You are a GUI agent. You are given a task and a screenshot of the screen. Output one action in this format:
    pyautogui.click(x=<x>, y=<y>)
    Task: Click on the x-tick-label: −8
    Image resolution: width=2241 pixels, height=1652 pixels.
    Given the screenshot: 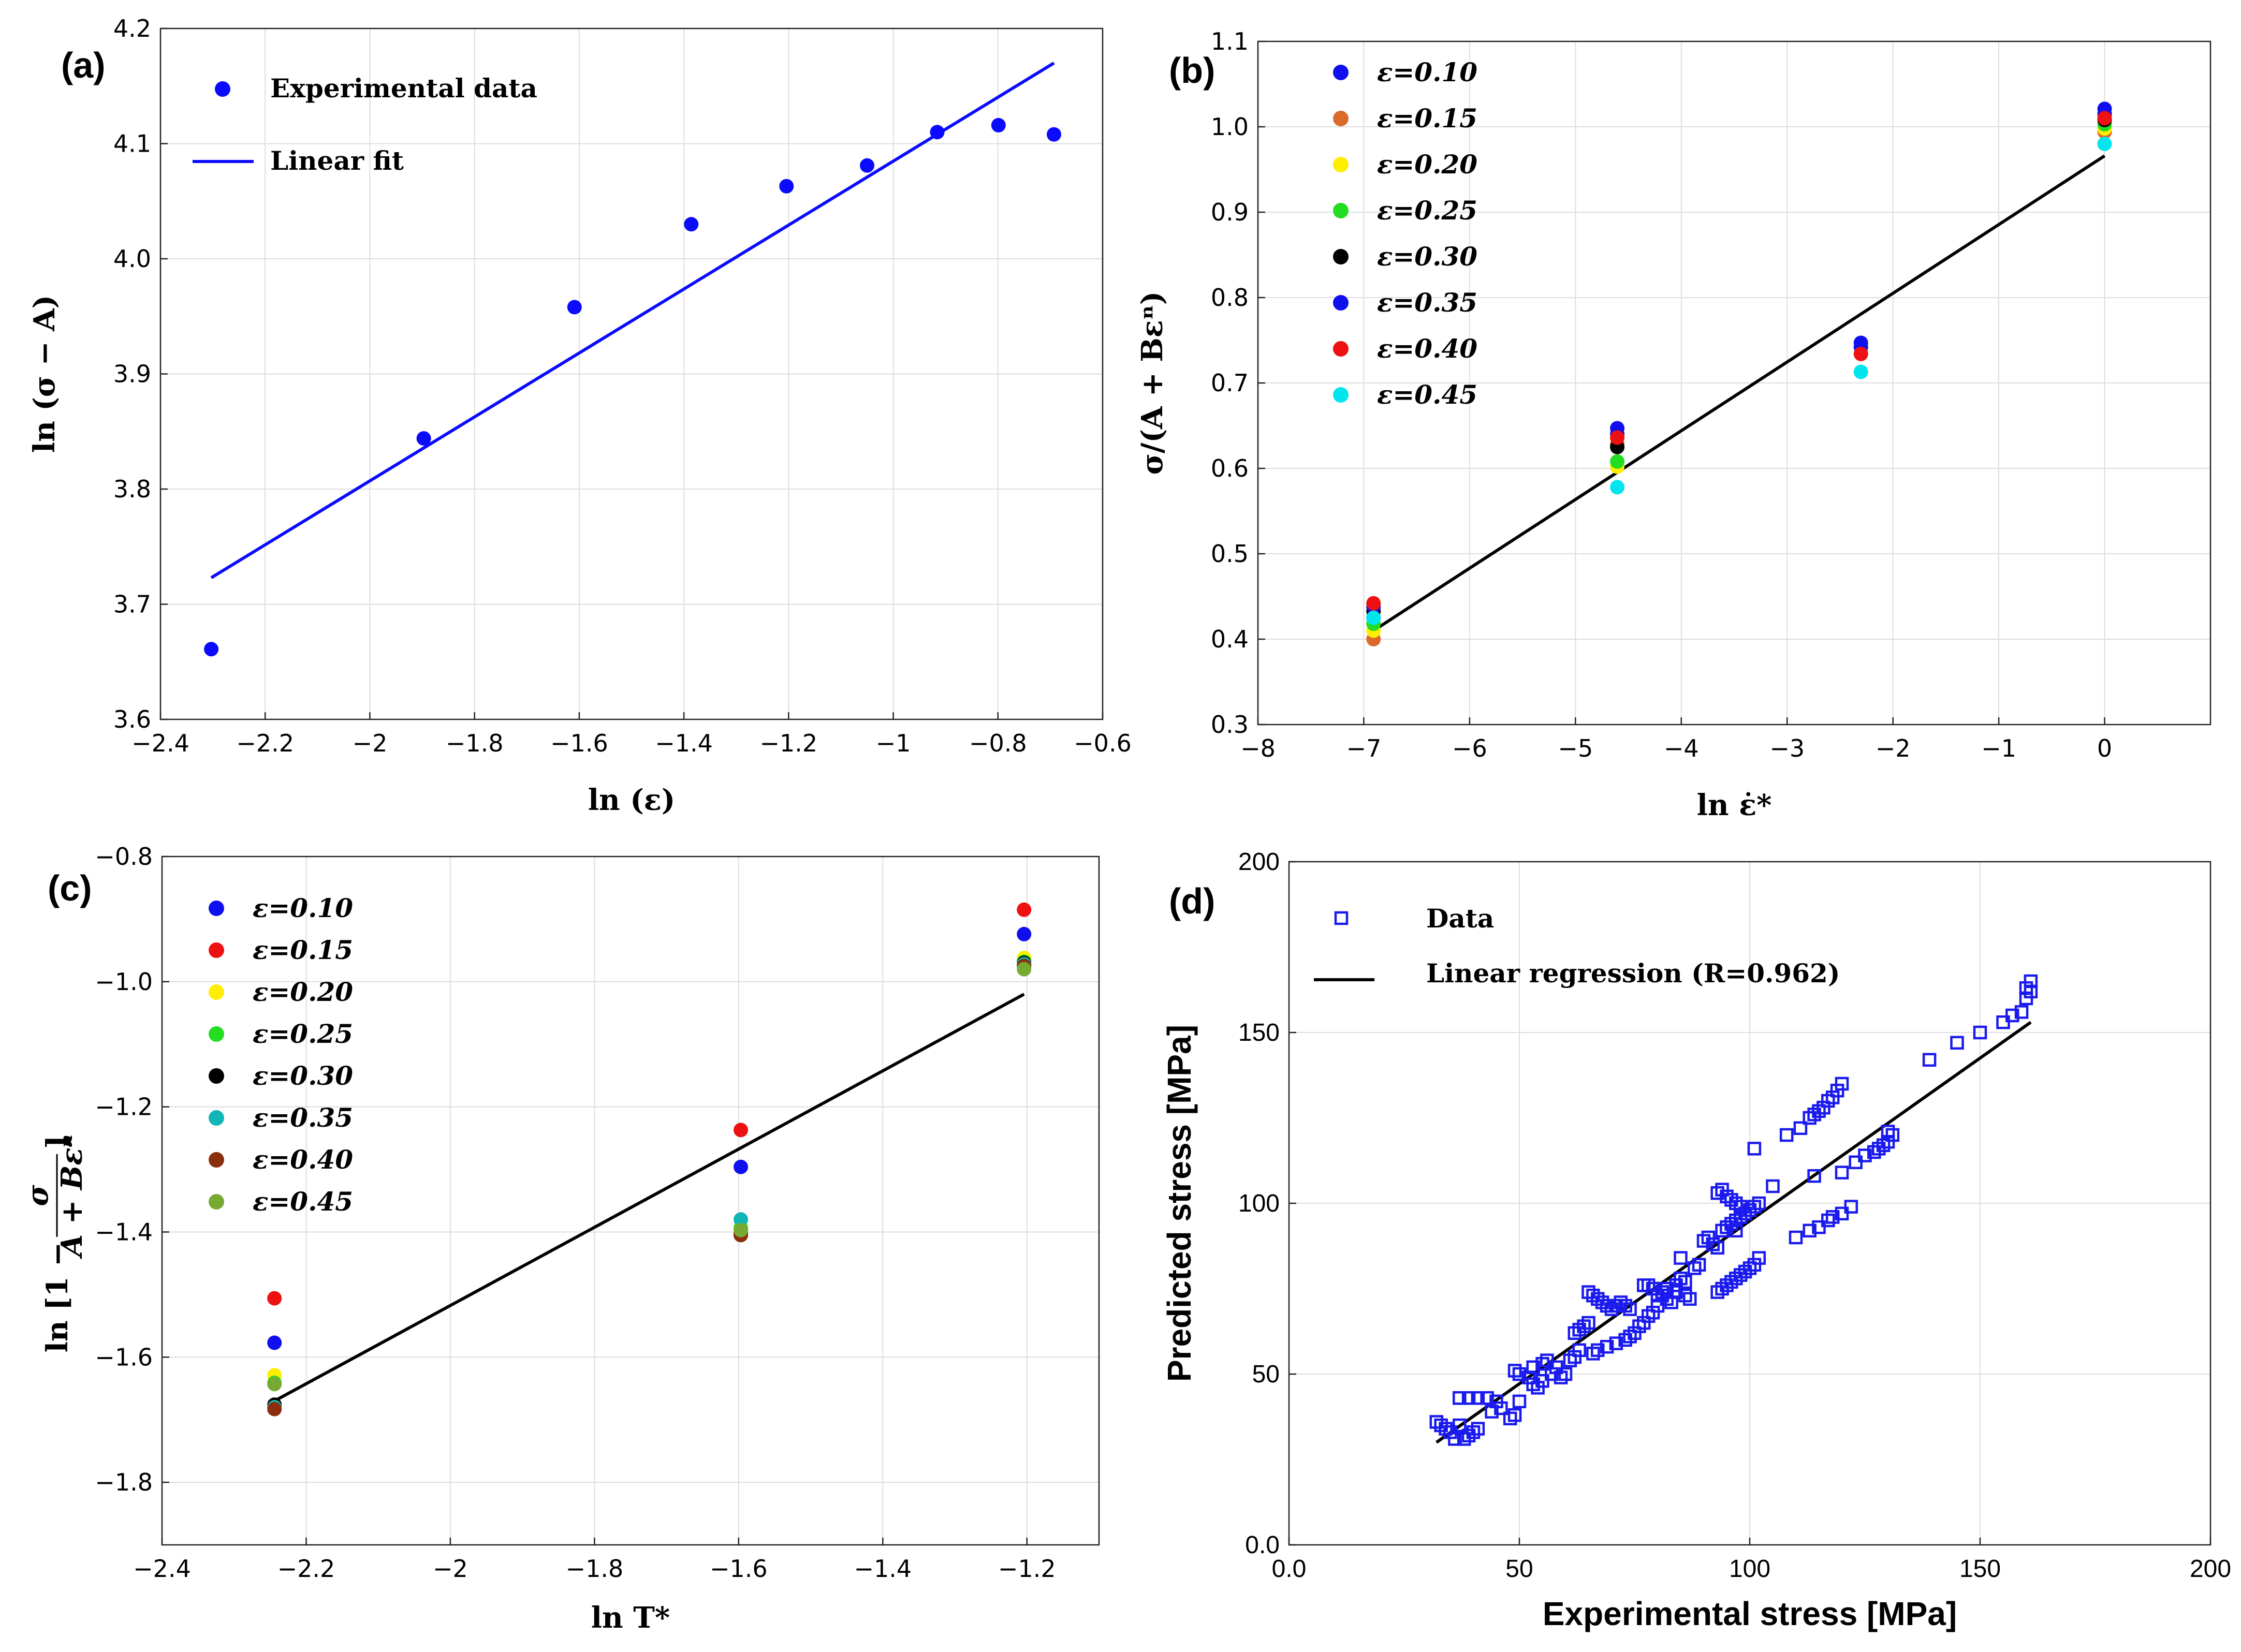 What is the action you would take?
    pyautogui.click(x=1258, y=748)
    